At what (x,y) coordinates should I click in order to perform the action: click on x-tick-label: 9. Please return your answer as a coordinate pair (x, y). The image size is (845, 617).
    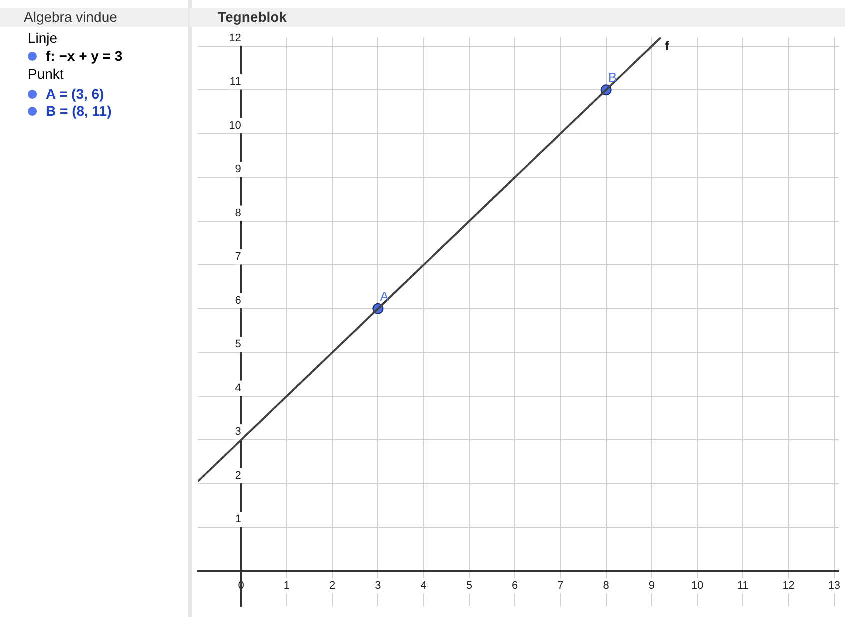
    Looking at the image, I should click on (652, 586).